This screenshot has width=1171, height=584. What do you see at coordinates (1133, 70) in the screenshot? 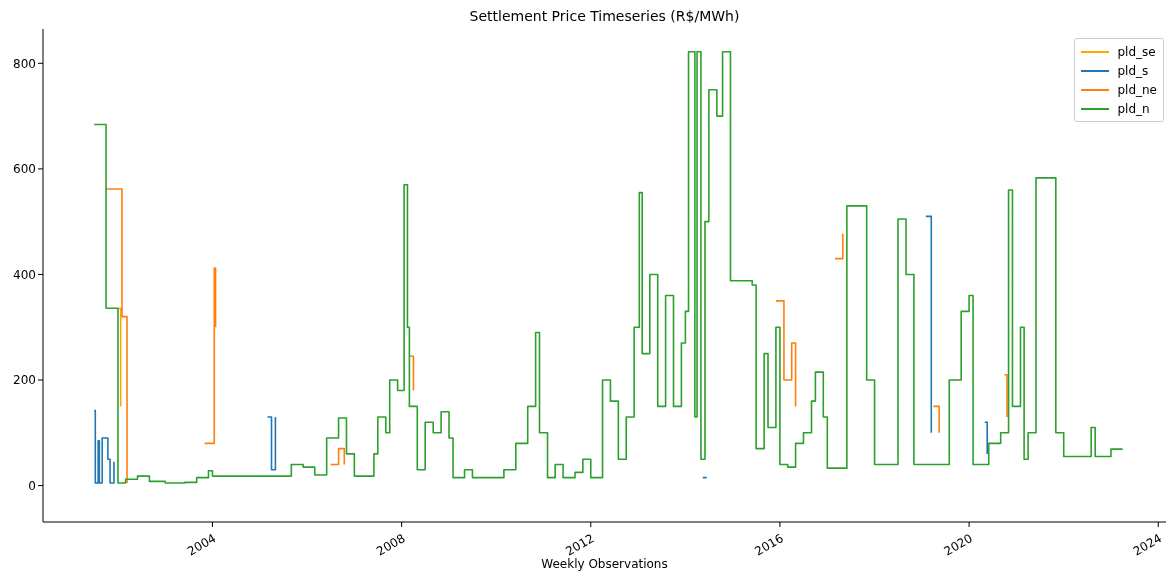
I see `legend-label: pld_s` at bounding box center [1133, 70].